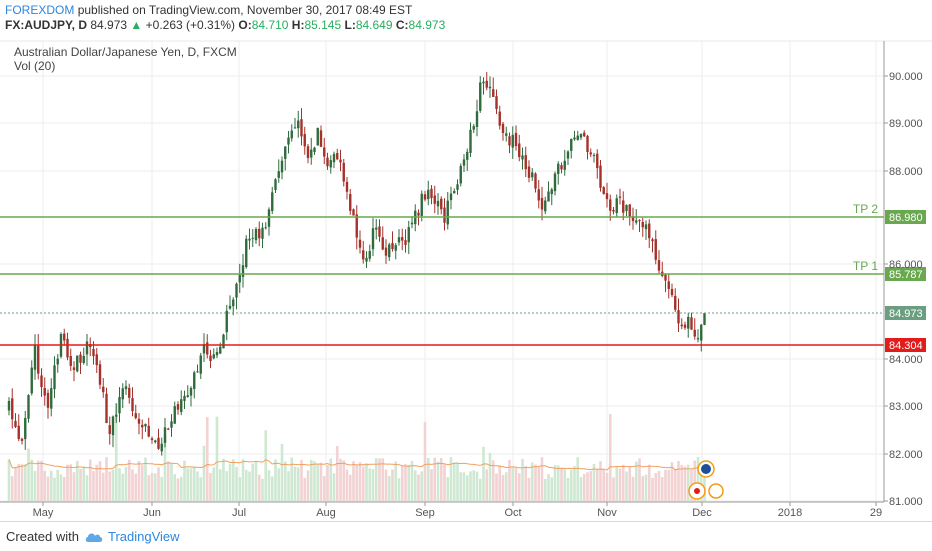  Describe the element at coordinates (512, 513) in the screenshot. I see `time-tick-label: Oct` at that location.